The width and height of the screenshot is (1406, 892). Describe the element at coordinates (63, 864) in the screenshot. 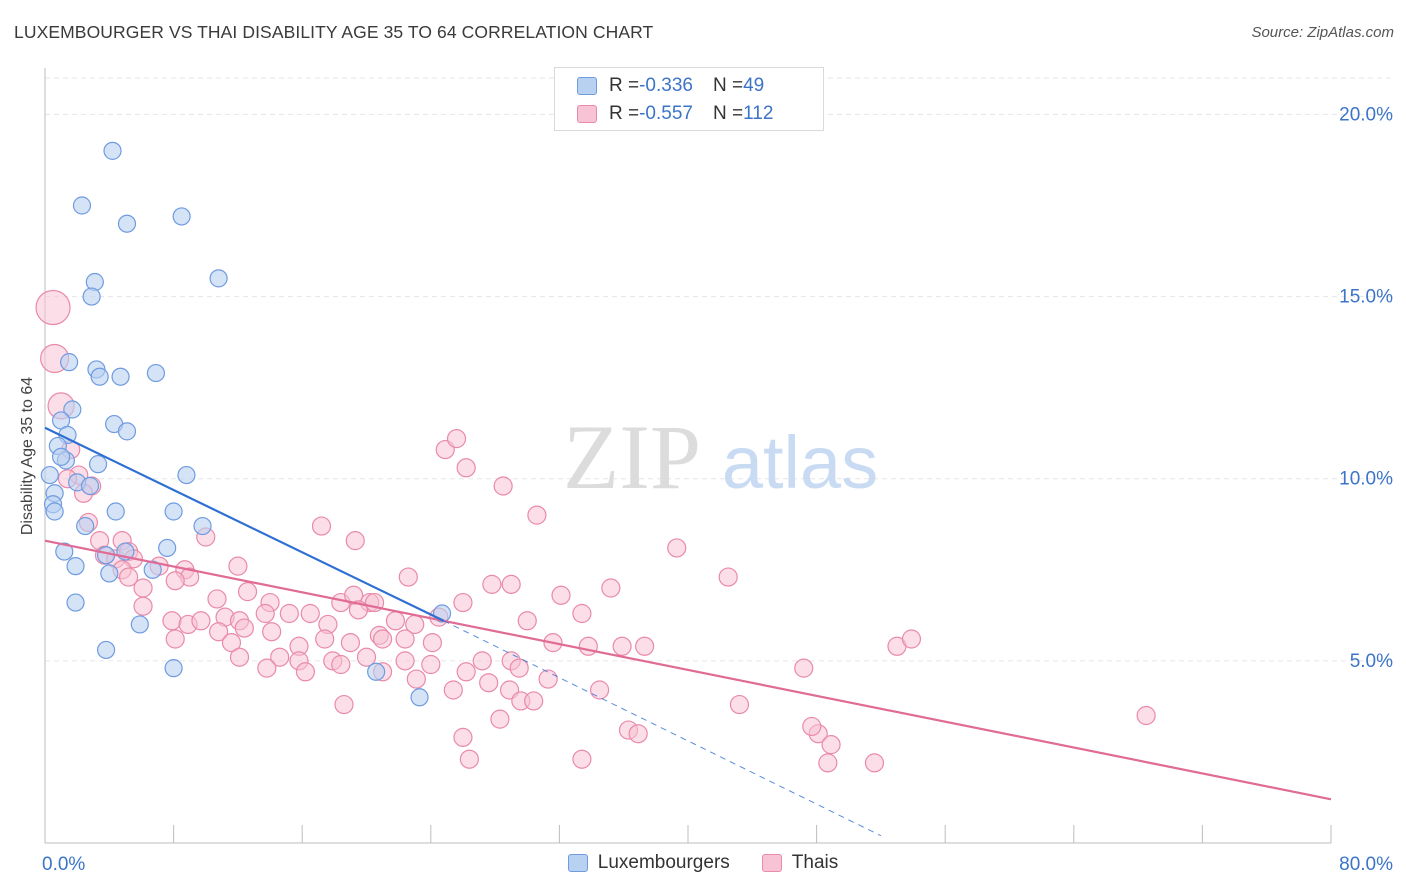

I see `x-tick-label: 0.0%` at that location.